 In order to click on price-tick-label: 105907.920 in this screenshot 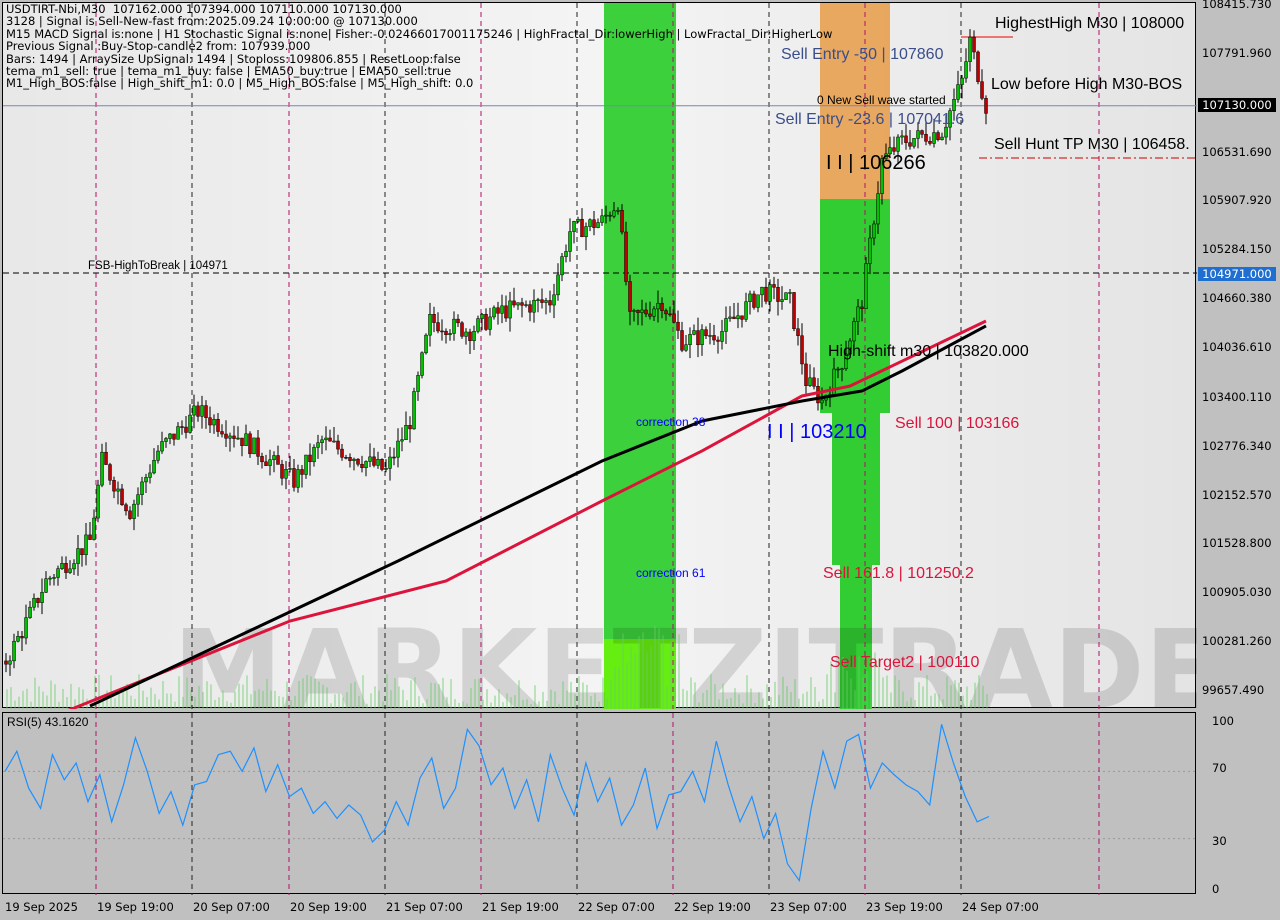, I will do `click(1237, 200)`.